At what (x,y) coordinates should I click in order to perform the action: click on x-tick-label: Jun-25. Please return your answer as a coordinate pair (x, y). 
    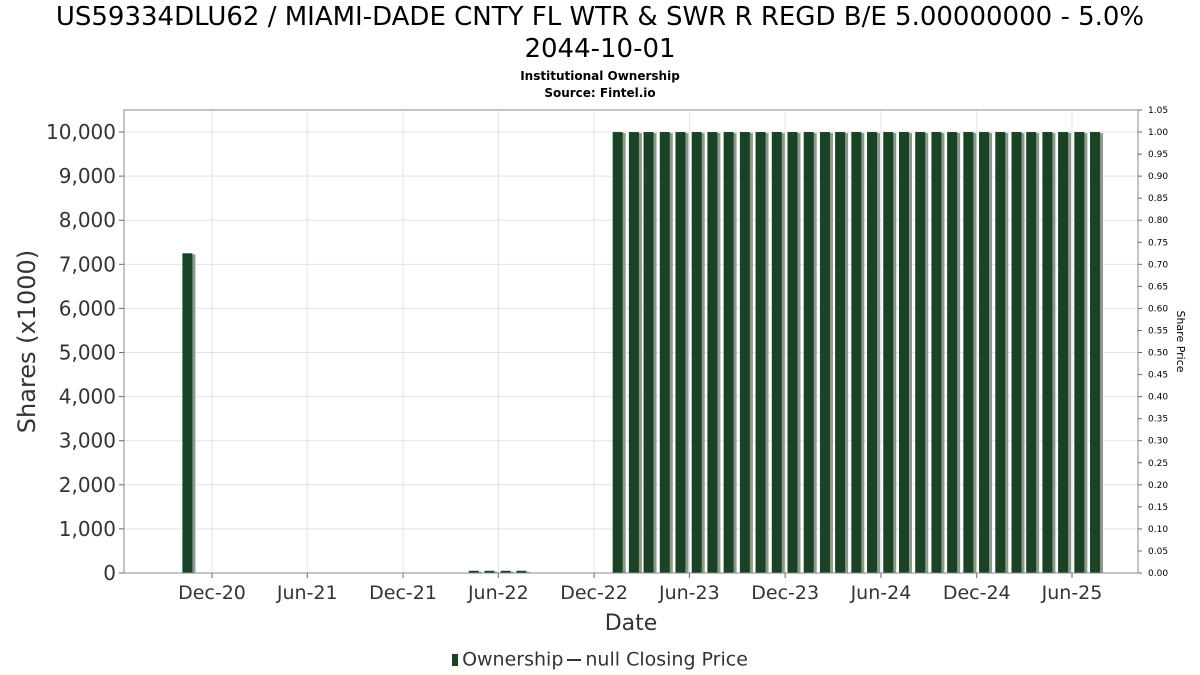
    Looking at the image, I should click on (1072, 593).